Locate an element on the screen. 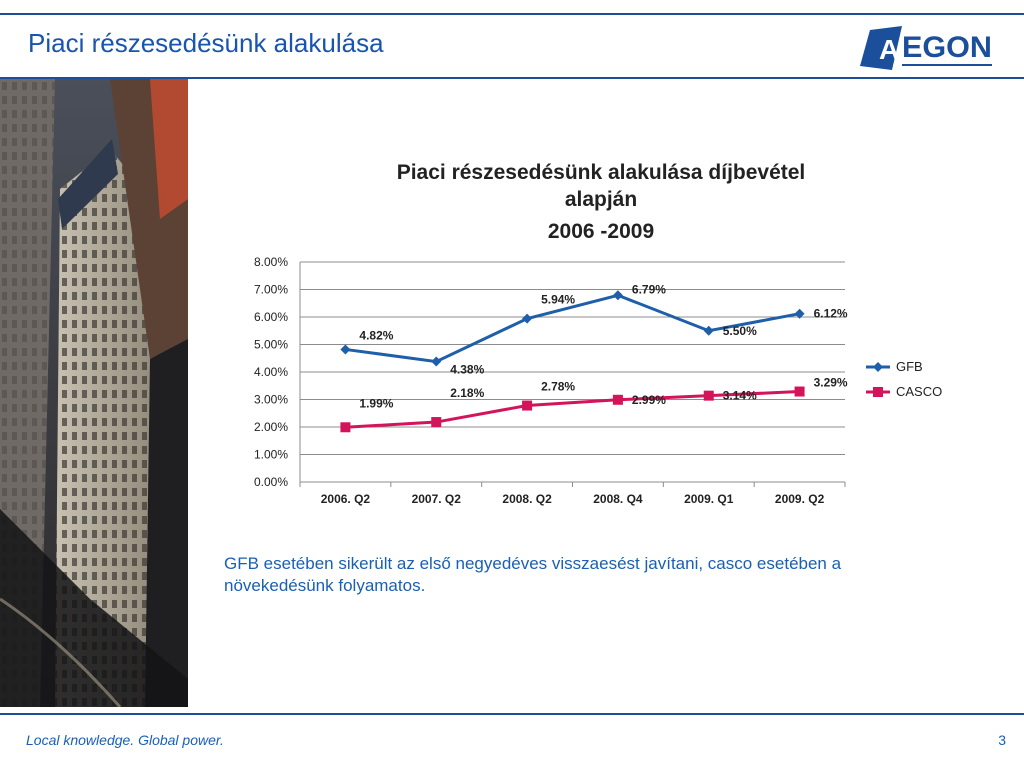 The width and height of the screenshot is (1024, 768). logo-wordmark: EGON is located at coordinates (947, 47).